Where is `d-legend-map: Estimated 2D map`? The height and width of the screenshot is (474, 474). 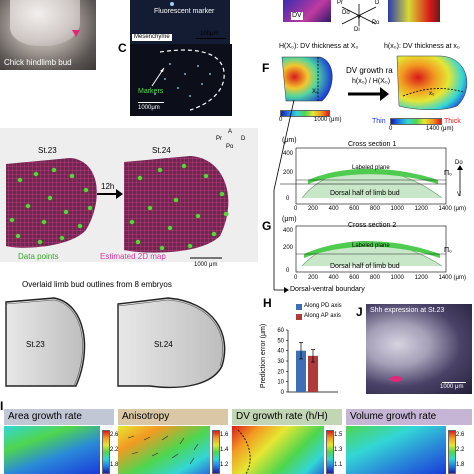
d-legend-map: Estimated 2D map is located at coordinates (133, 256).